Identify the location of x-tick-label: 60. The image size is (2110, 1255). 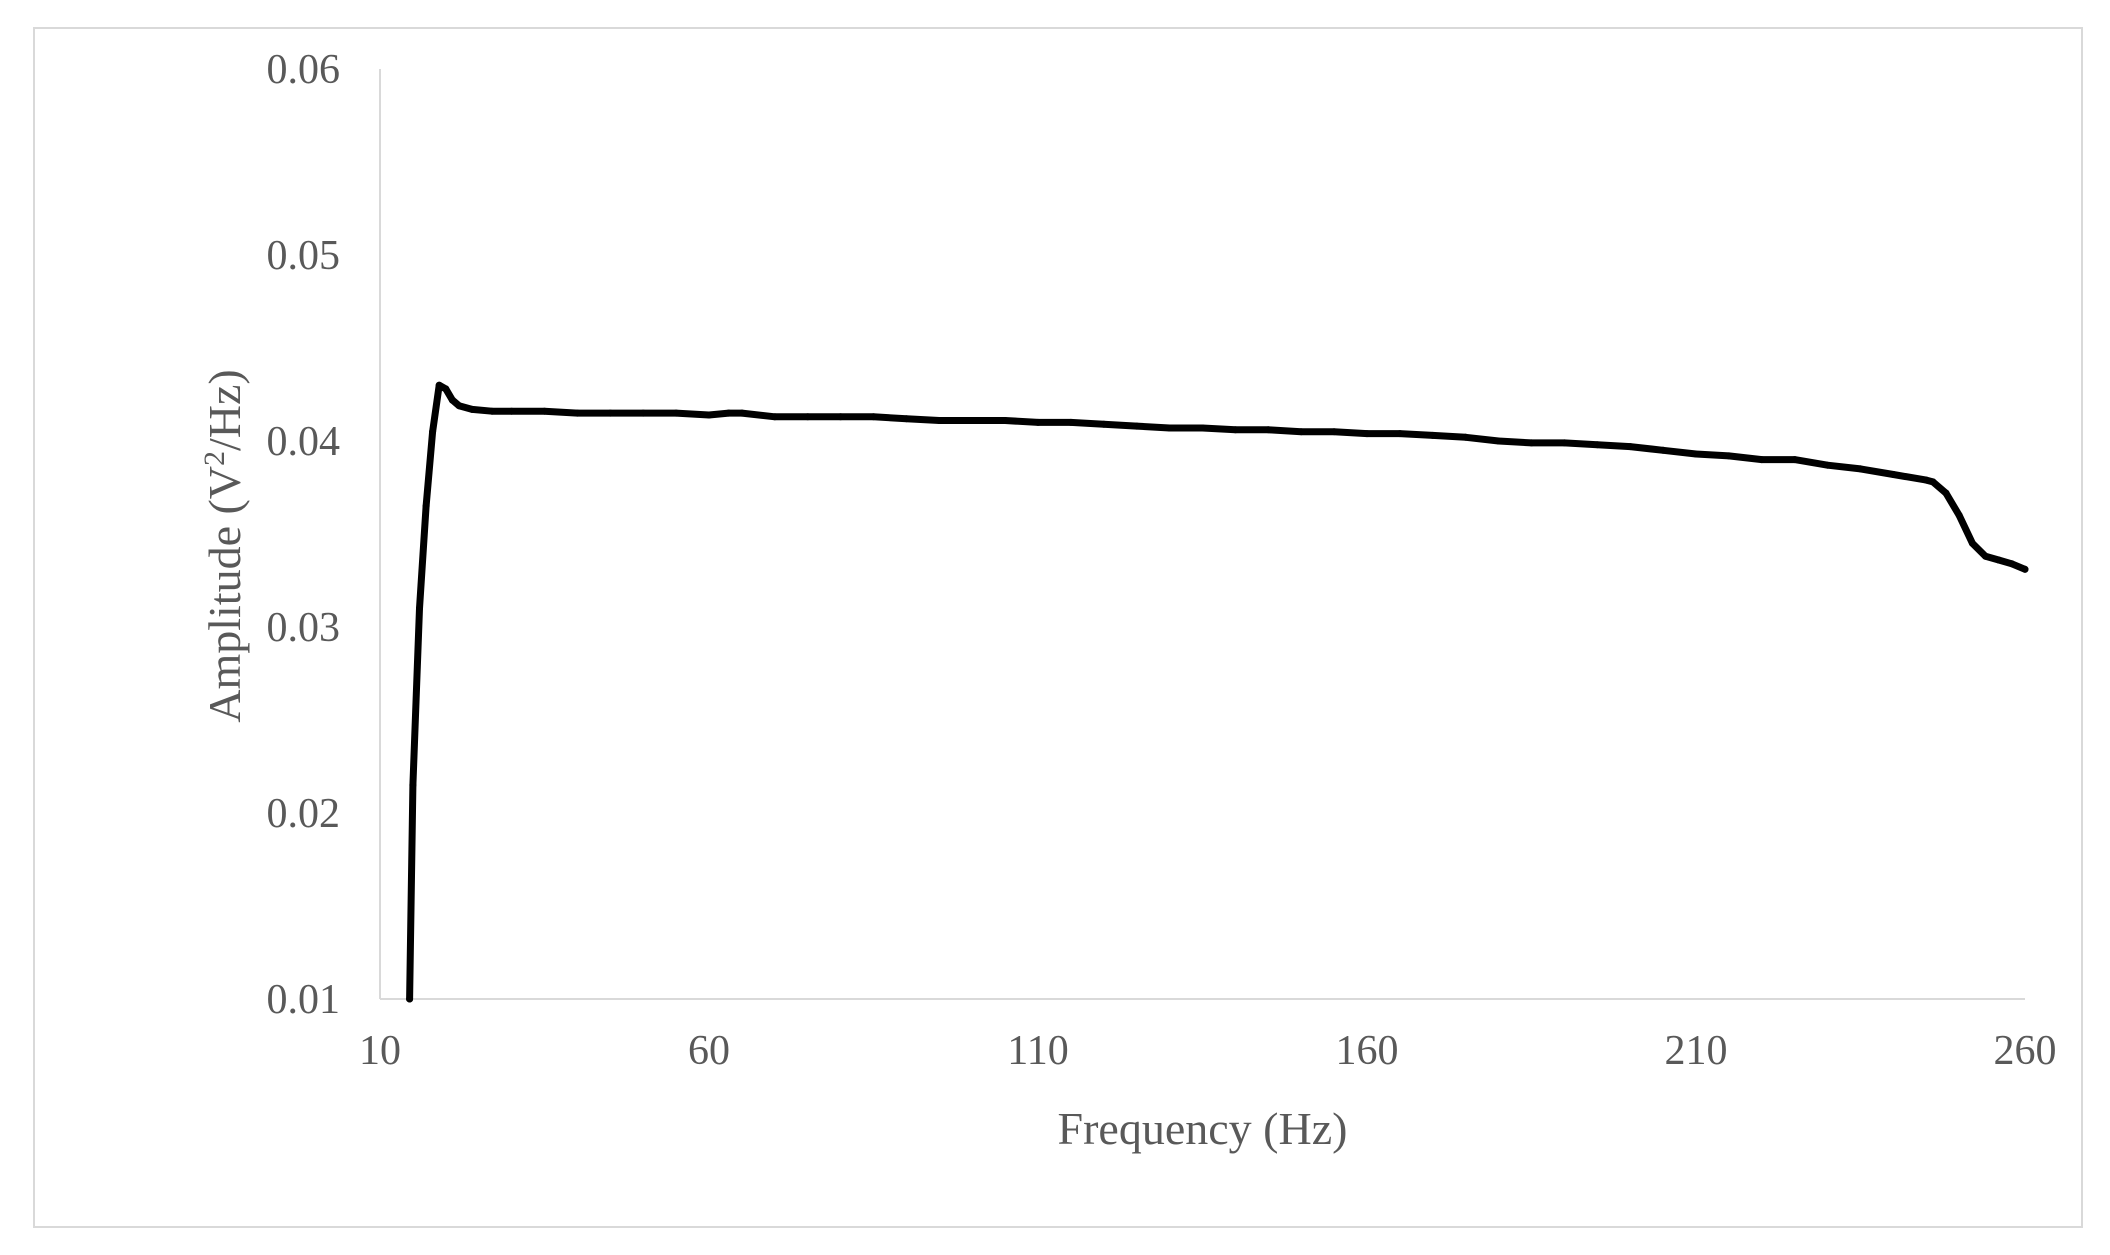
(709, 1051).